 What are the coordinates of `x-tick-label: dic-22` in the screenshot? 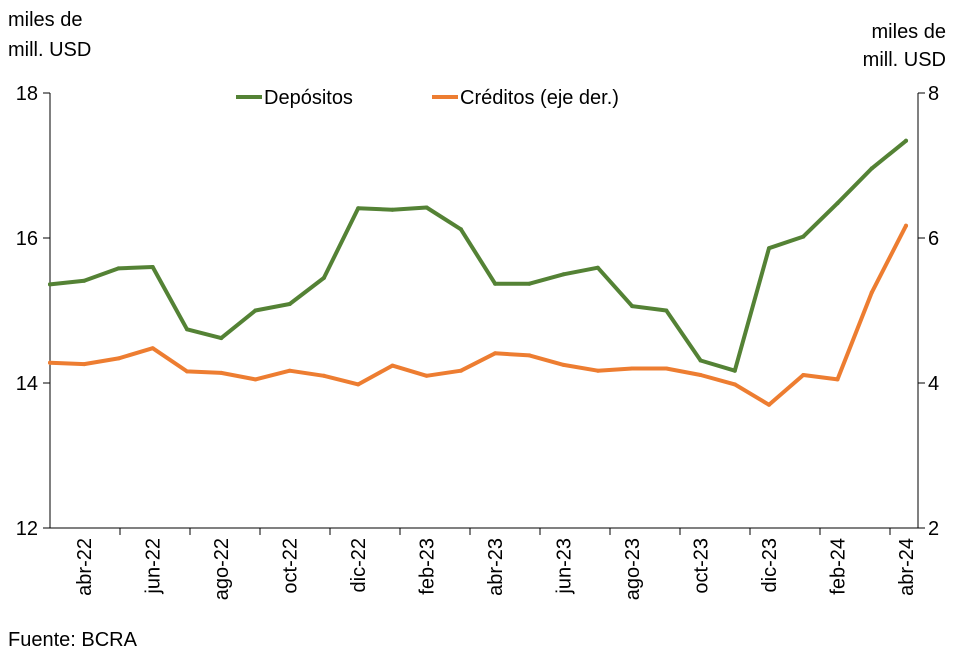 It's located at (359, 565).